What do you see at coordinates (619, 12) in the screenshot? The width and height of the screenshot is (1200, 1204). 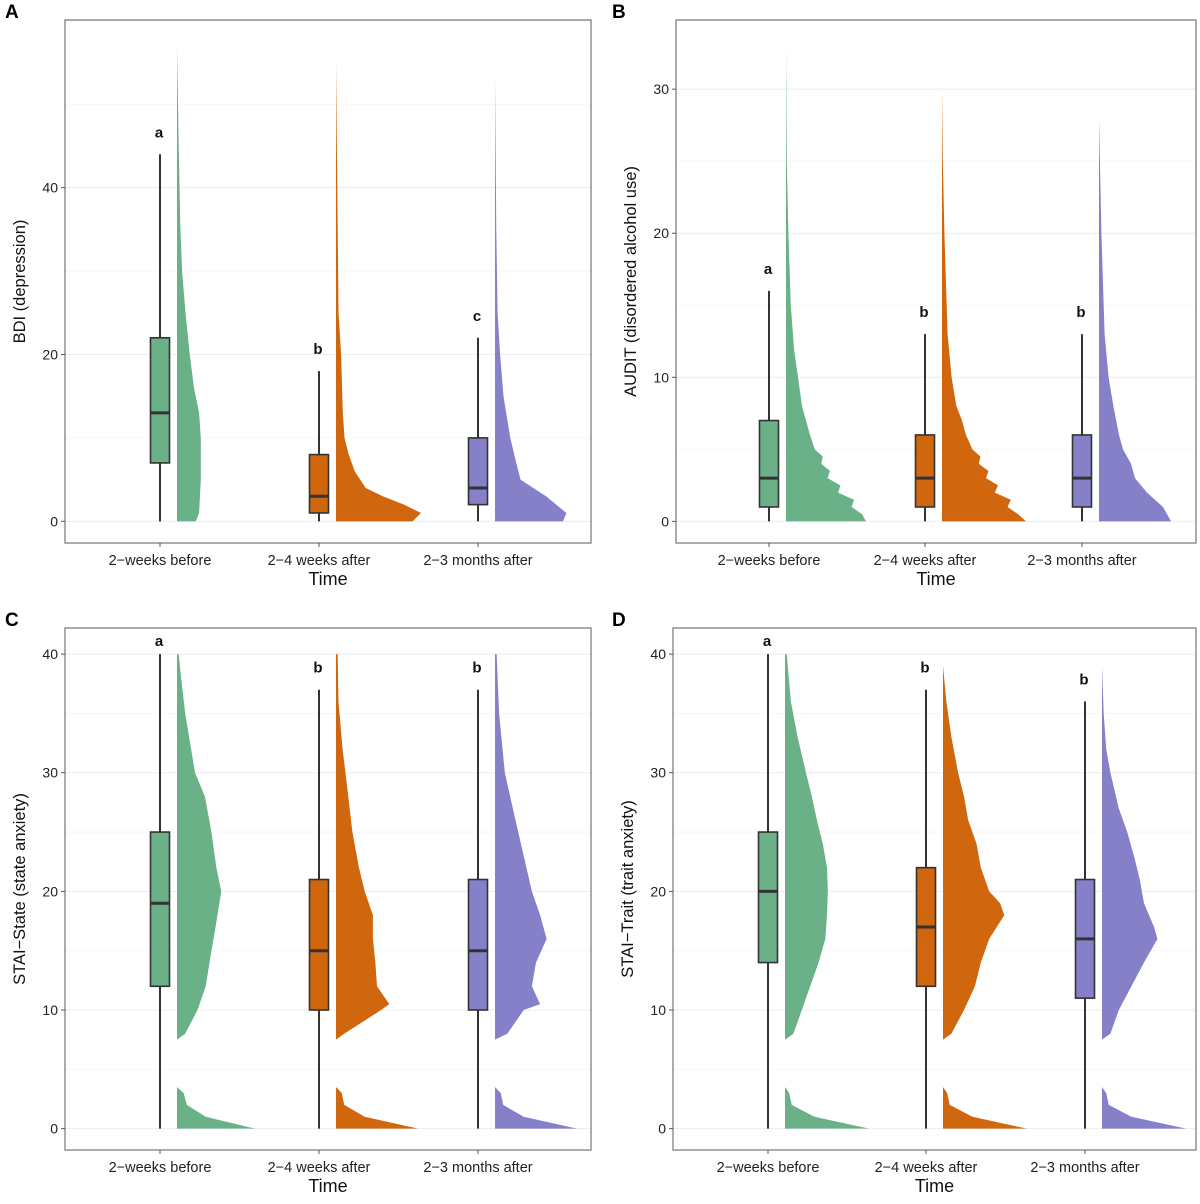 I see `panel-label: B` at bounding box center [619, 12].